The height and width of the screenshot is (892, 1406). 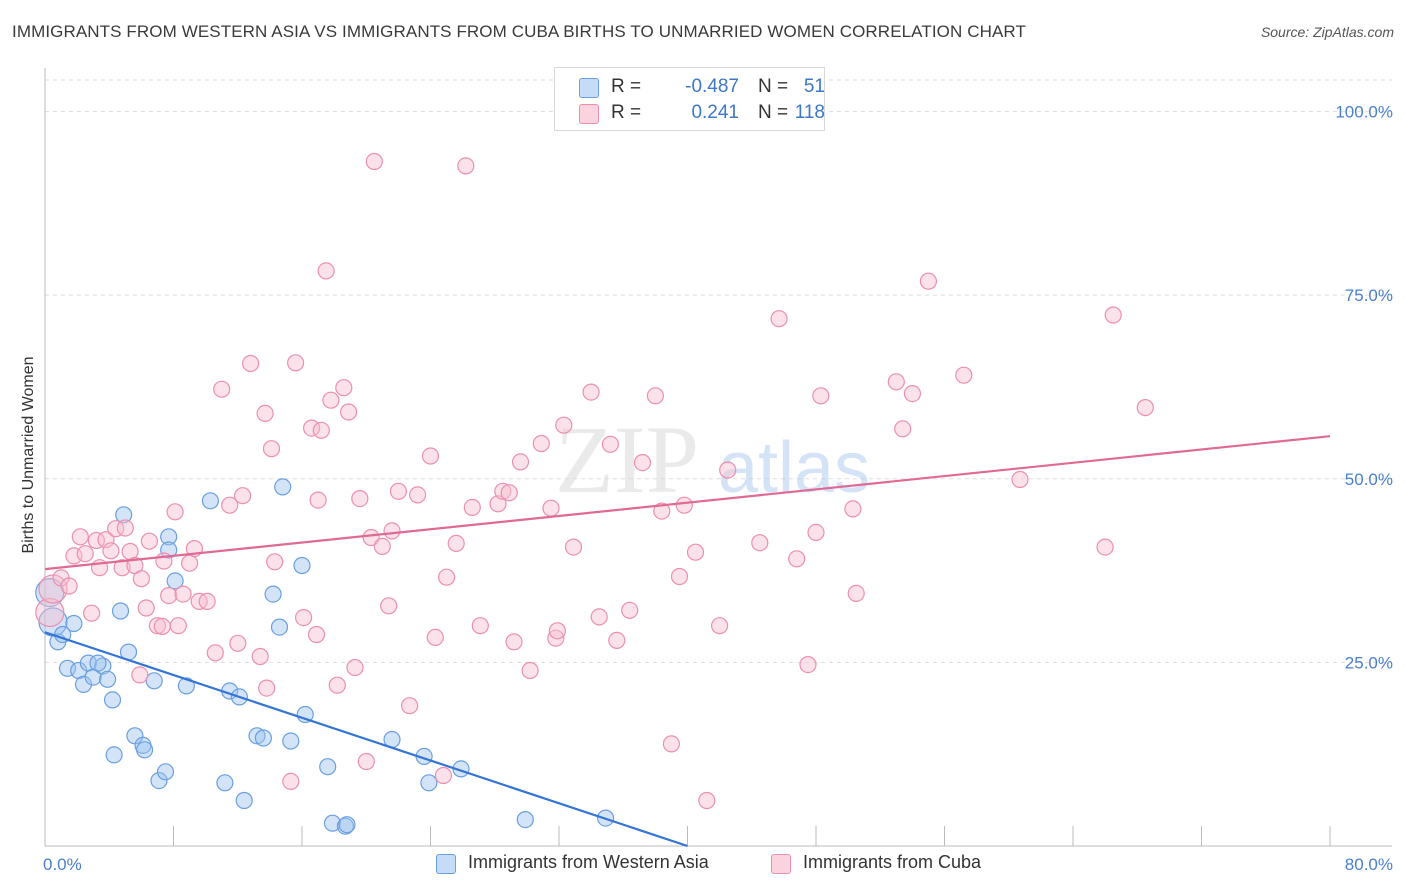 What do you see at coordinates (446, 864) in the screenshot?
I see `bottom-legend-swatch-western-asia` at bounding box center [446, 864].